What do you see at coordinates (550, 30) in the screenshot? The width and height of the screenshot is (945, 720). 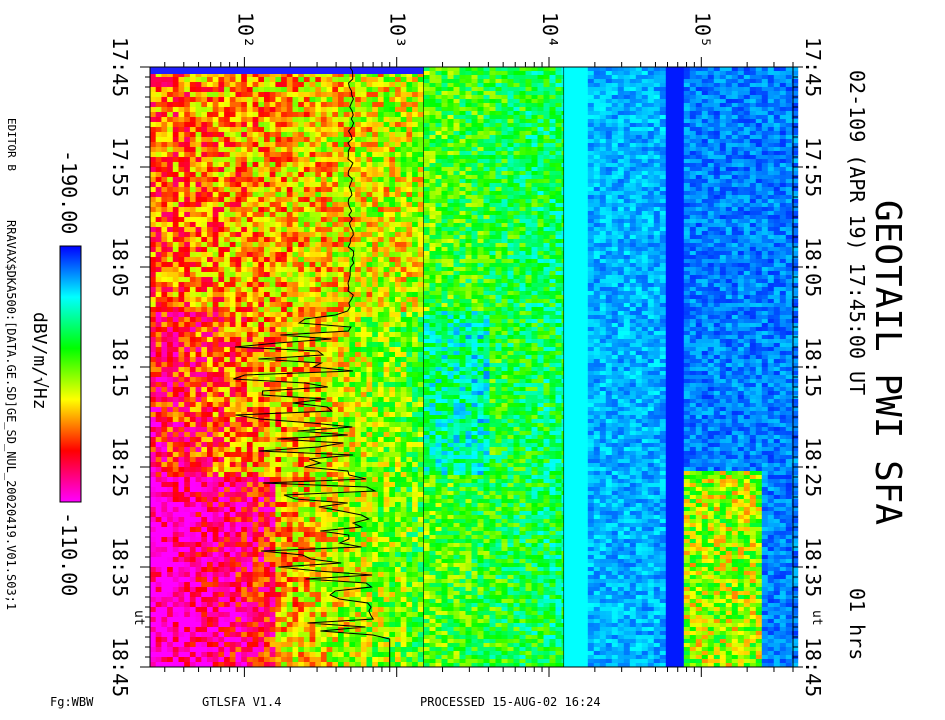 I see `frequency-tick-label: 10⁴` at bounding box center [550, 30].